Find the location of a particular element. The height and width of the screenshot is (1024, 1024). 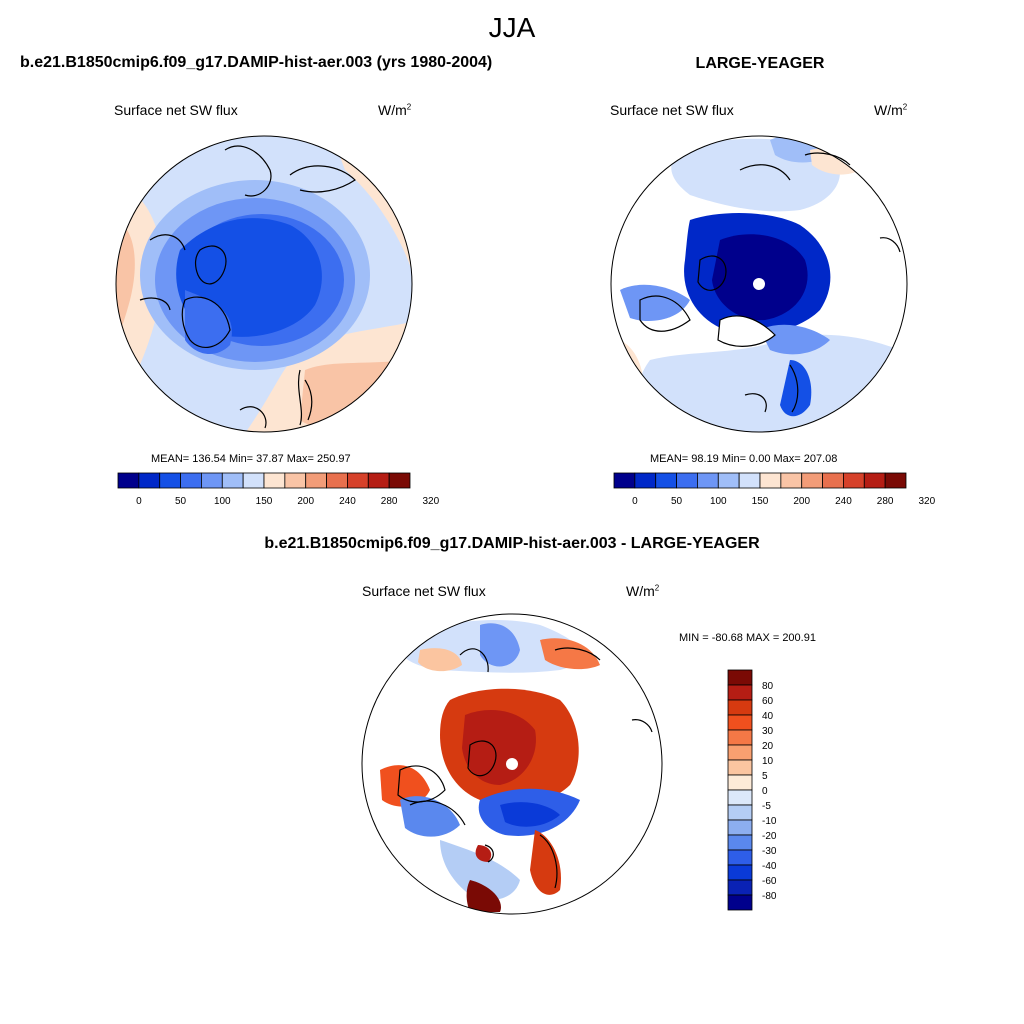

colorbar-panel1-tick-label: 0 is located at coordinates (139, 501).